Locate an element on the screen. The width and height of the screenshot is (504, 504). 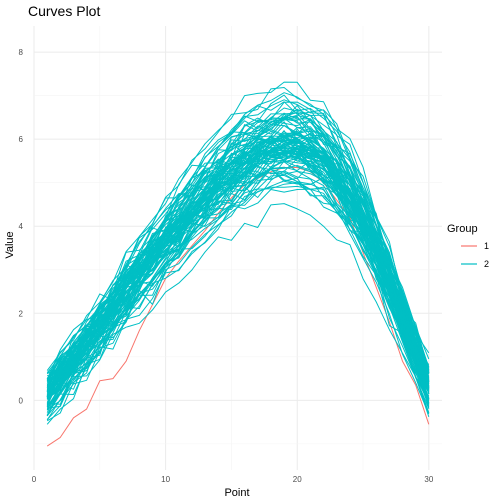
chart-title: Curves Plot is located at coordinates (64, 11).